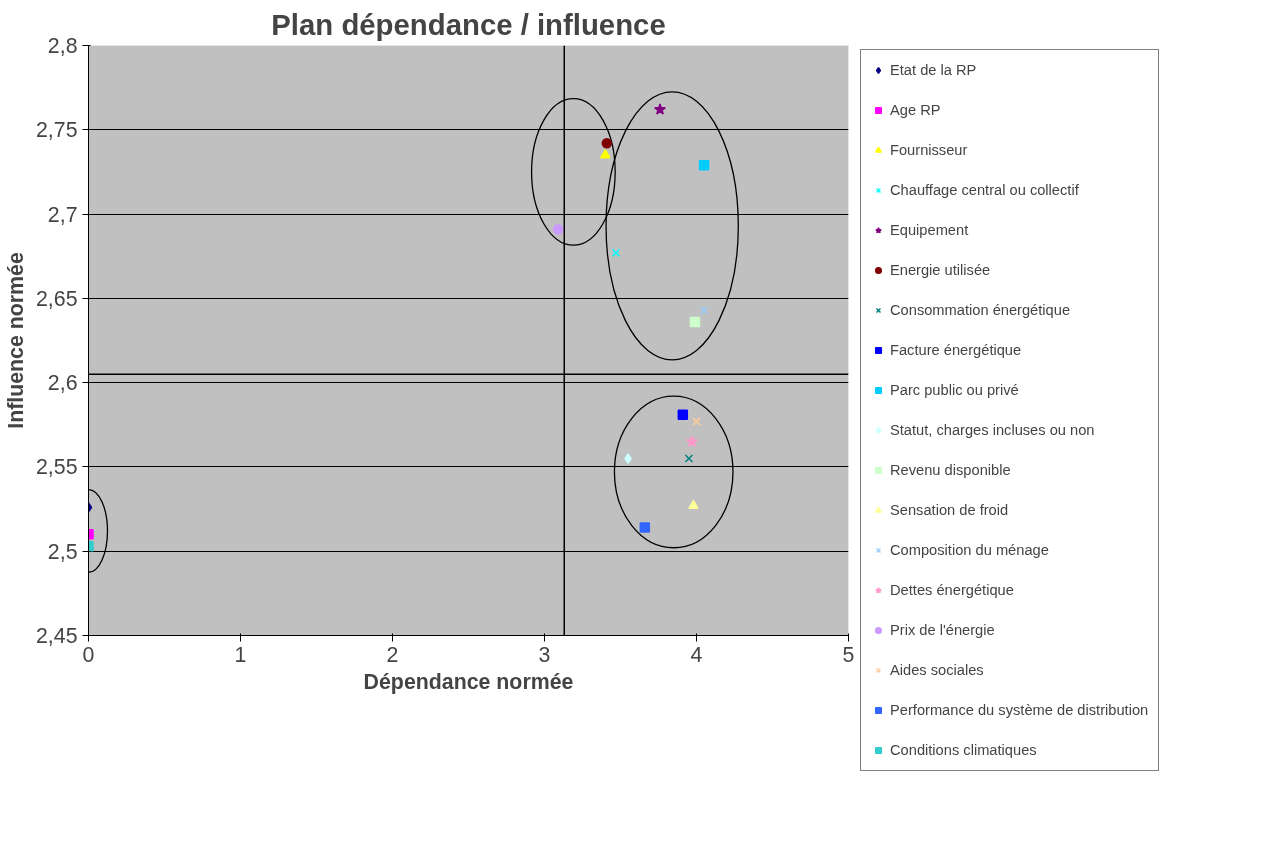  What do you see at coordinates (940, 270) in the screenshot?
I see `legend-label: Energie utilisée` at bounding box center [940, 270].